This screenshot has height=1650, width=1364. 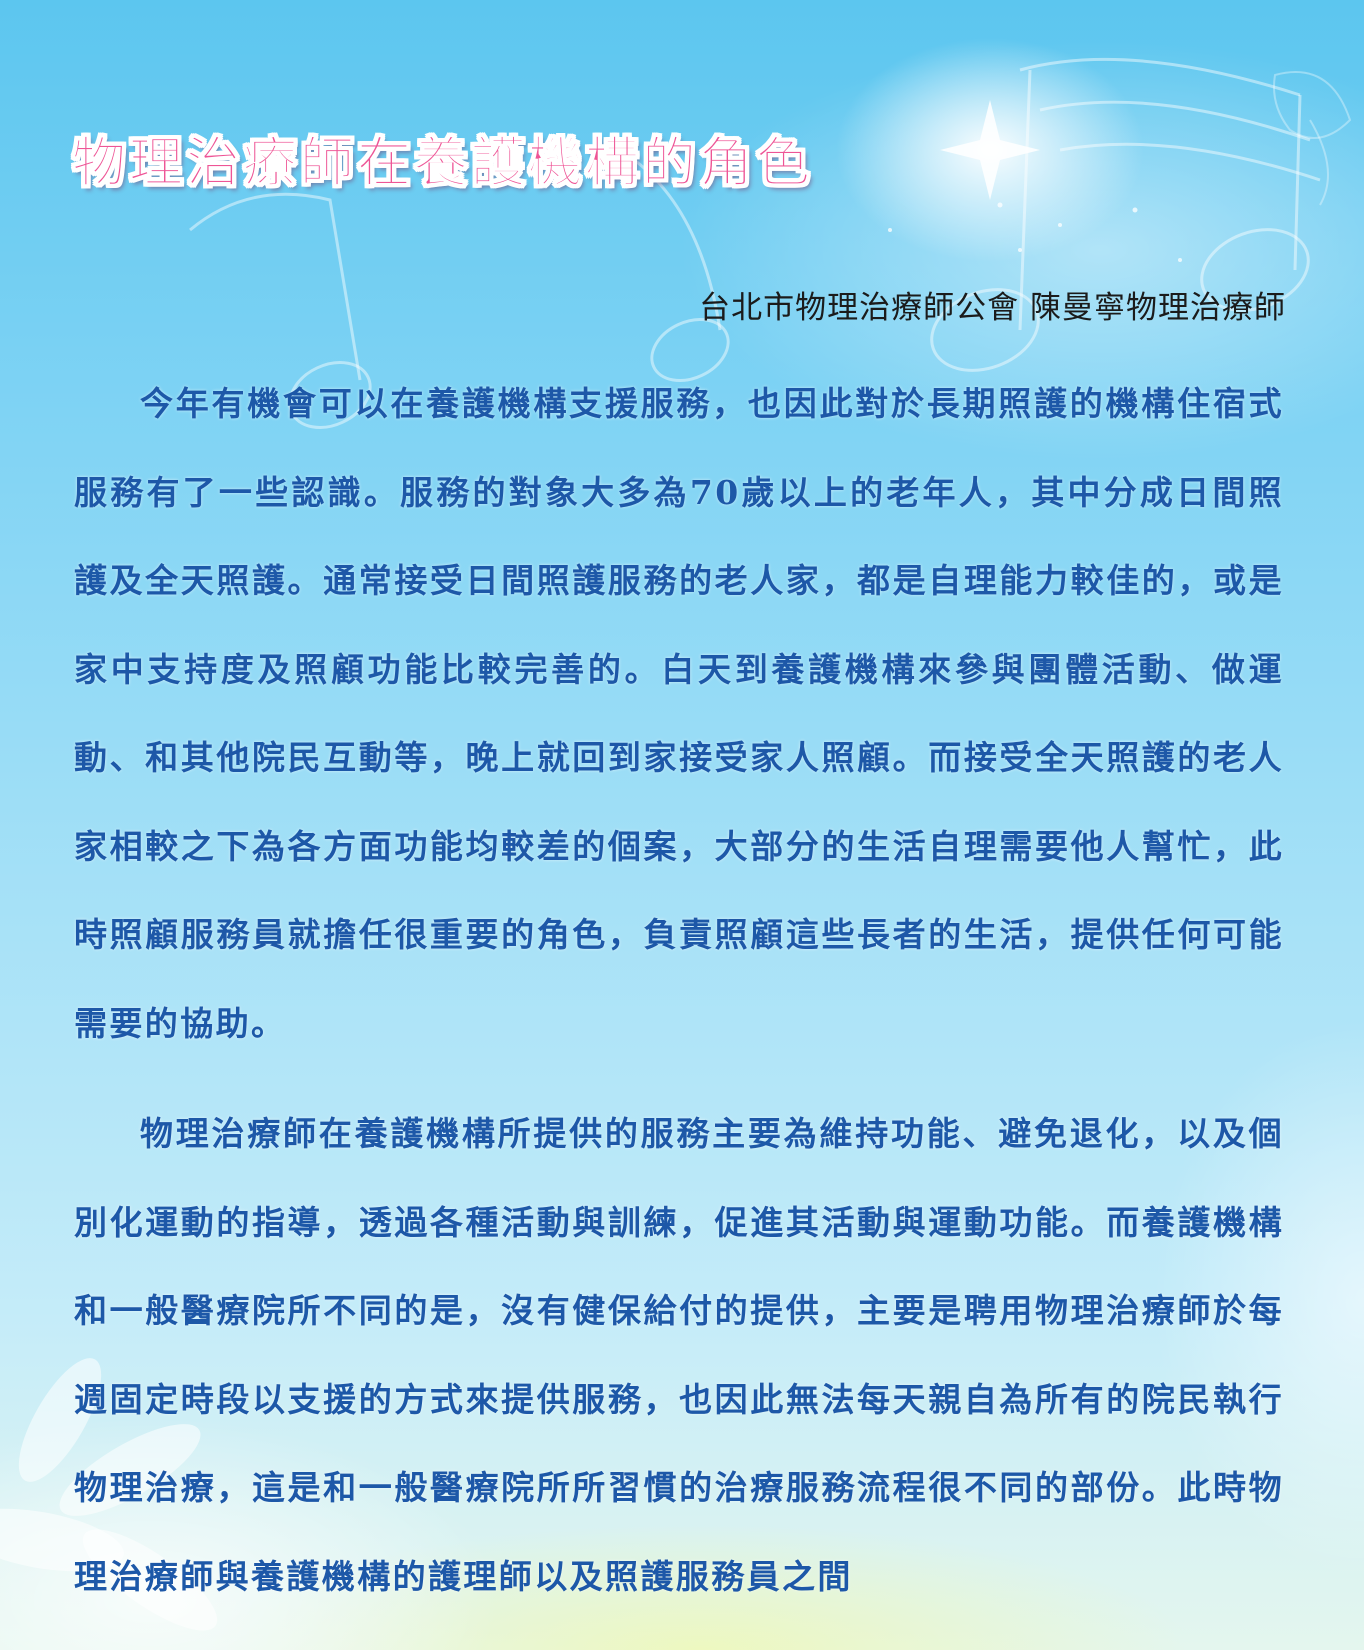 What do you see at coordinates (442, 163) in the screenshot?
I see `article-title: 物理治療師在養護機構的角色` at bounding box center [442, 163].